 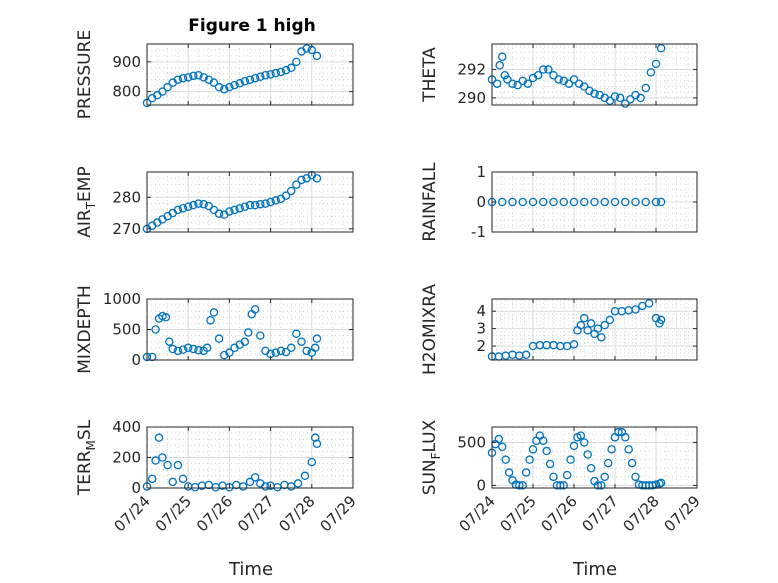 I want to click on air-temp-axes-box, so click(x=250, y=202).